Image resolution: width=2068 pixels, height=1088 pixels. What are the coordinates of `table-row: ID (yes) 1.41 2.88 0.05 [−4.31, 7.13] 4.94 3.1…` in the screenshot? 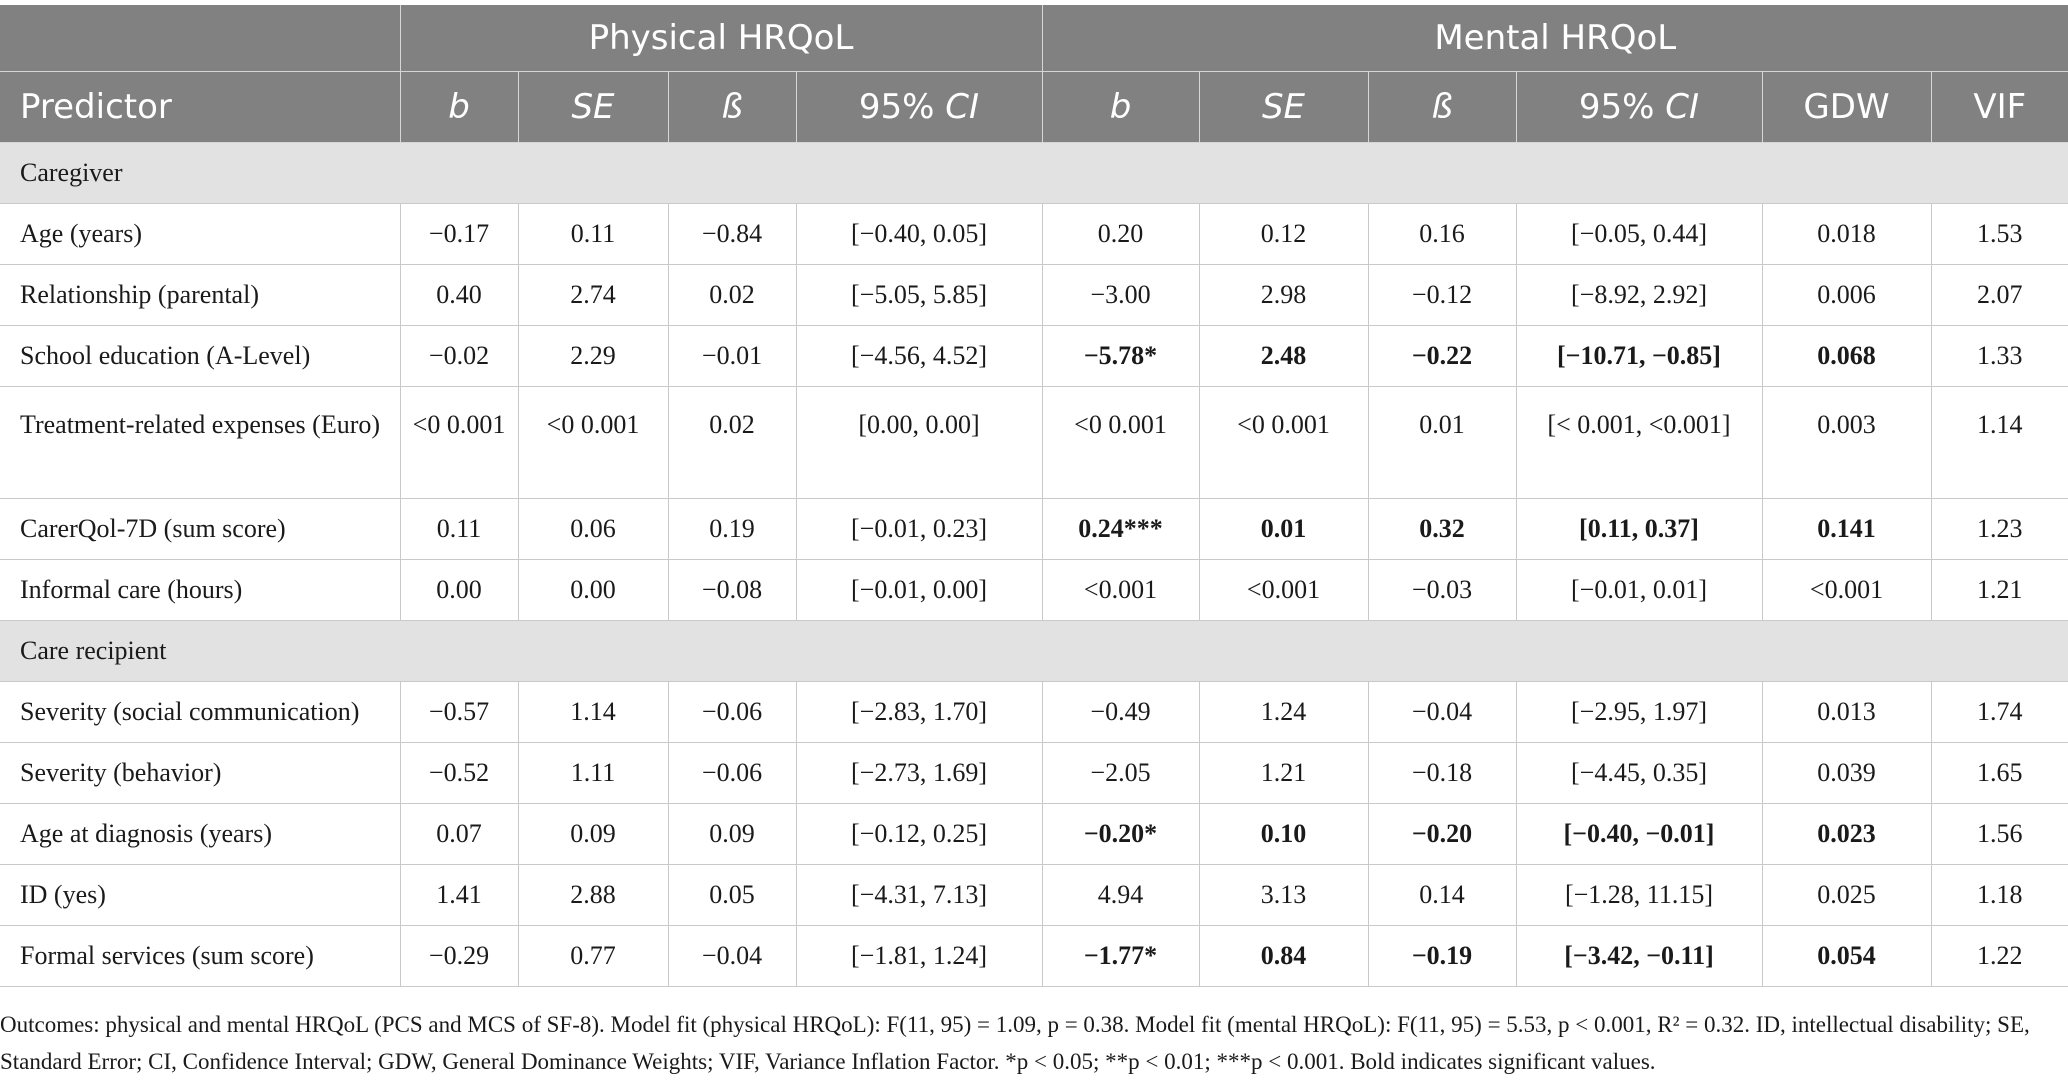 It's located at (1034, 895).